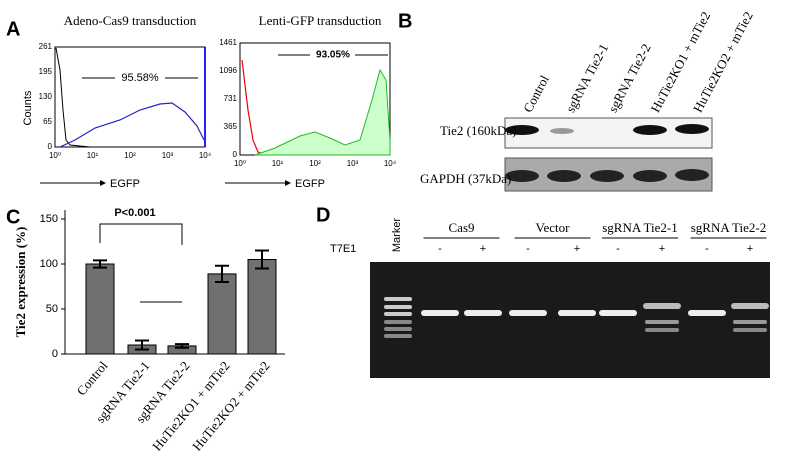 The width and height of the screenshot is (787, 465). What do you see at coordinates (629, 78) in the screenshot?
I see `lane-label: sgRNA Tie2-2` at bounding box center [629, 78].